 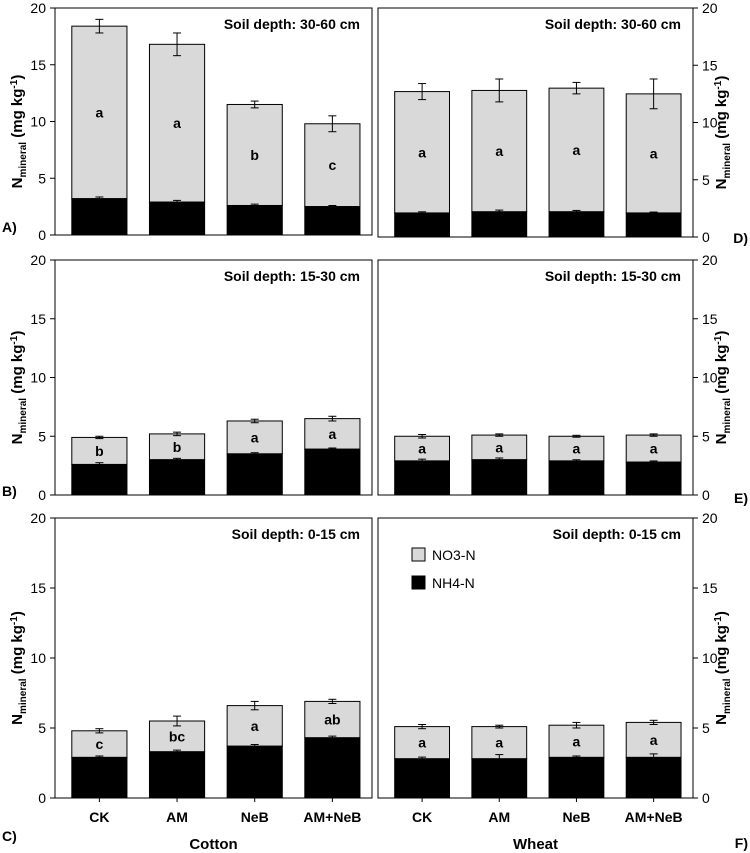 I want to click on panel-letter: B), so click(x=9, y=491).